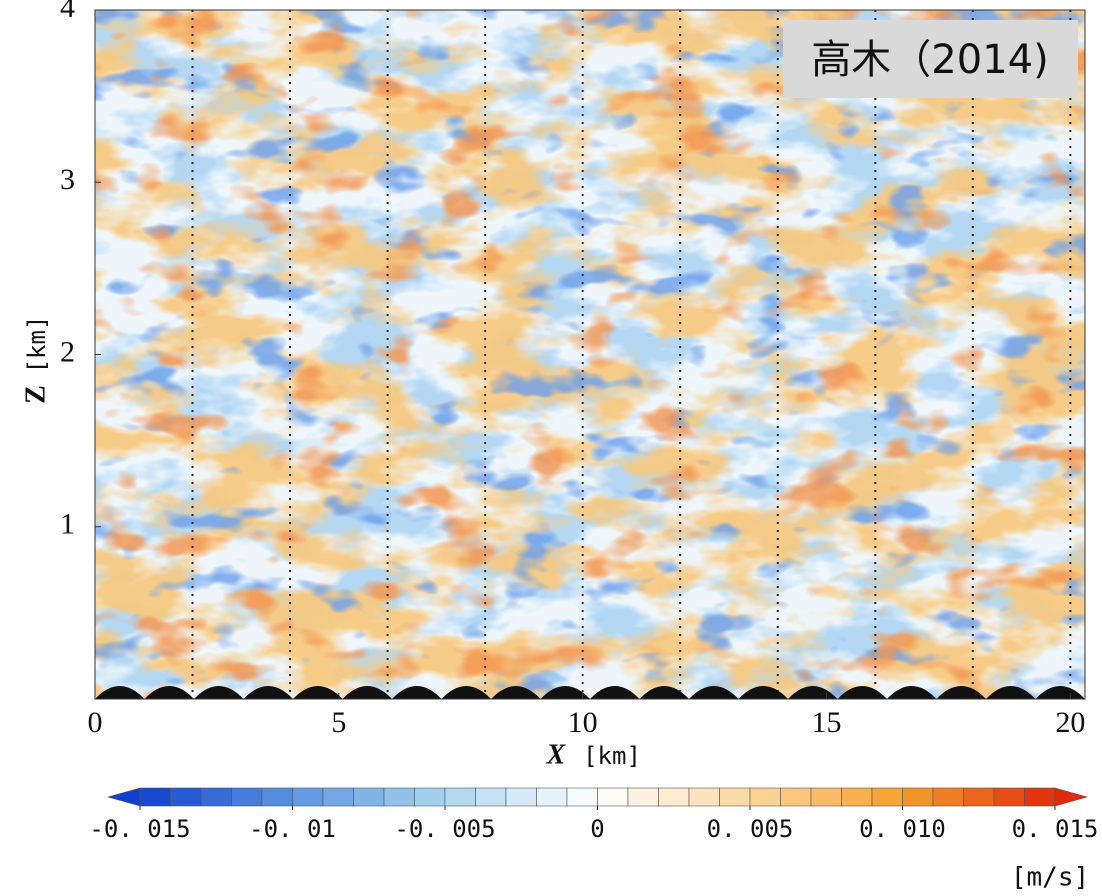  Describe the element at coordinates (67, 12) in the screenshot. I see `y-tick-label: 4` at that location.